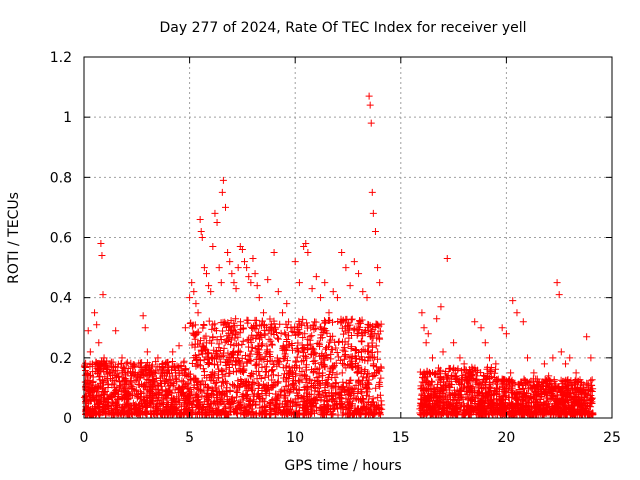  What do you see at coordinates (401, 438) in the screenshot?
I see `x-tick-label: 15` at bounding box center [401, 438].